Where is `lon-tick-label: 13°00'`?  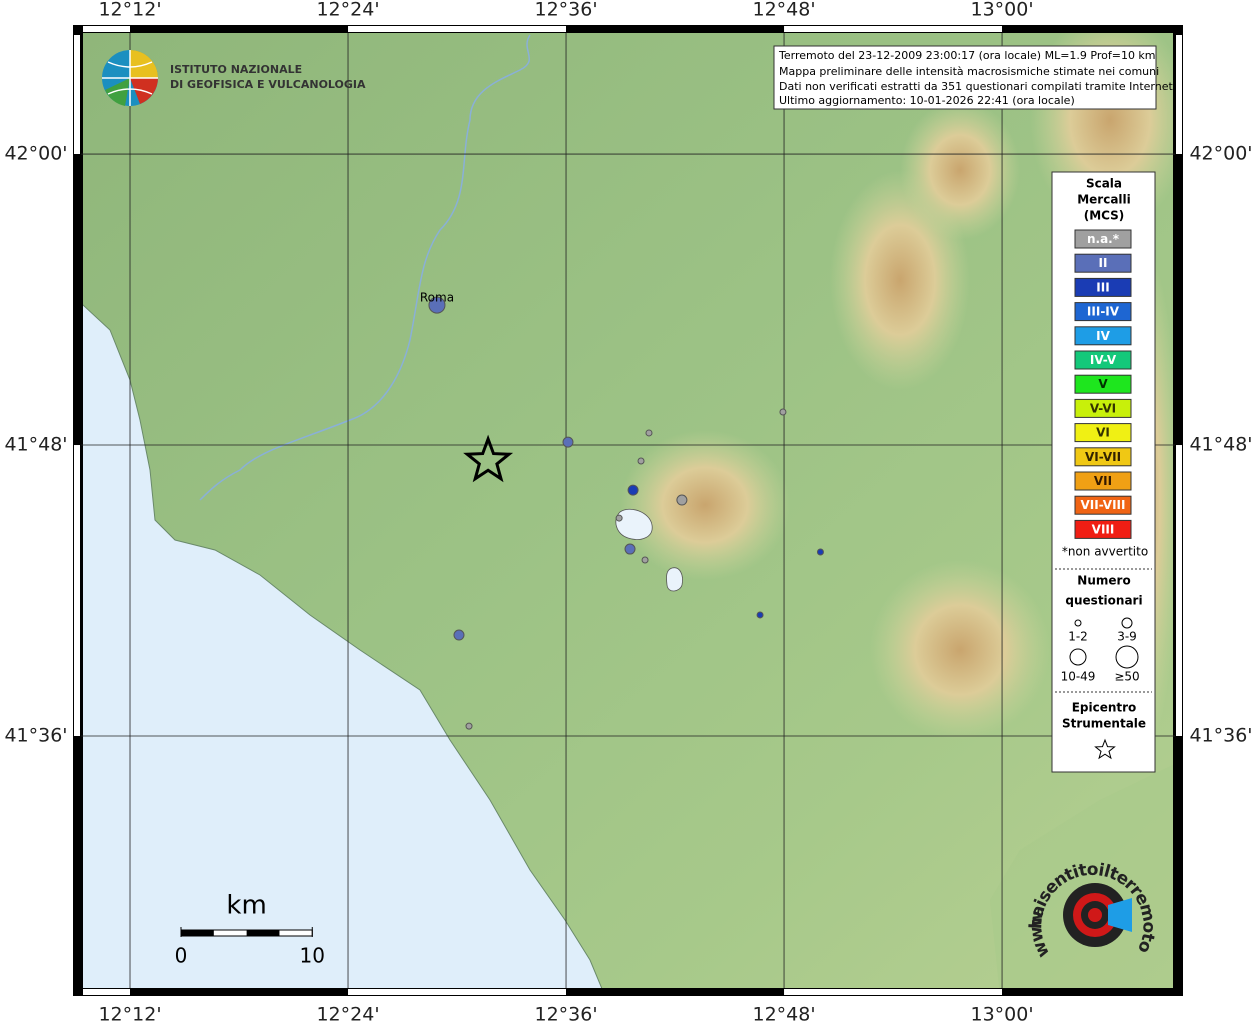 lon-tick-label: 13°00' is located at coordinates (1002, 10).